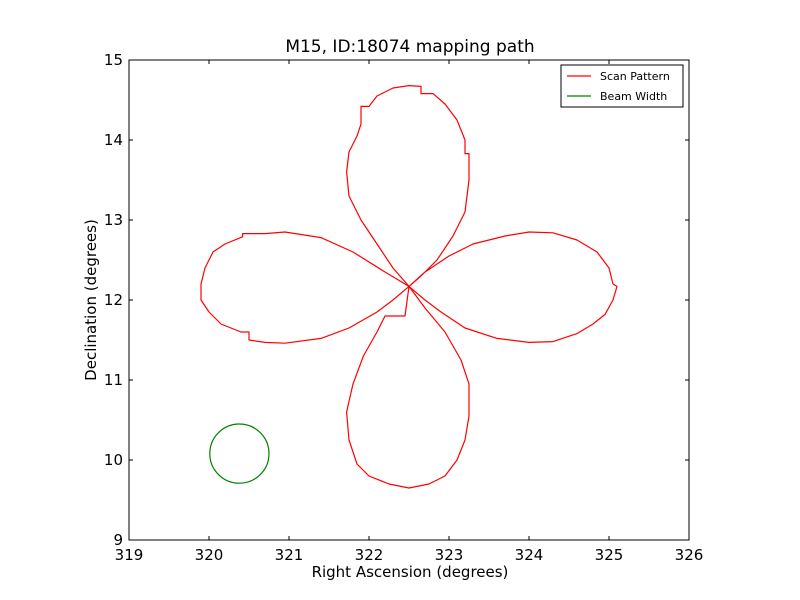 The height and width of the screenshot is (600, 800). What do you see at coordinates (113, 460) in the screenshot?
I see `y-tick-label: 10` at bounding box center [113, 460].